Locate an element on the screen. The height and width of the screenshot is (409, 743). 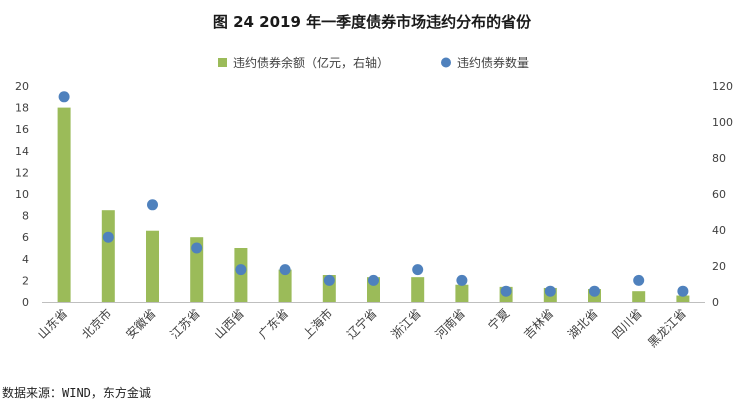
left-tick-label: 10 is located at coordinates (22, 194).